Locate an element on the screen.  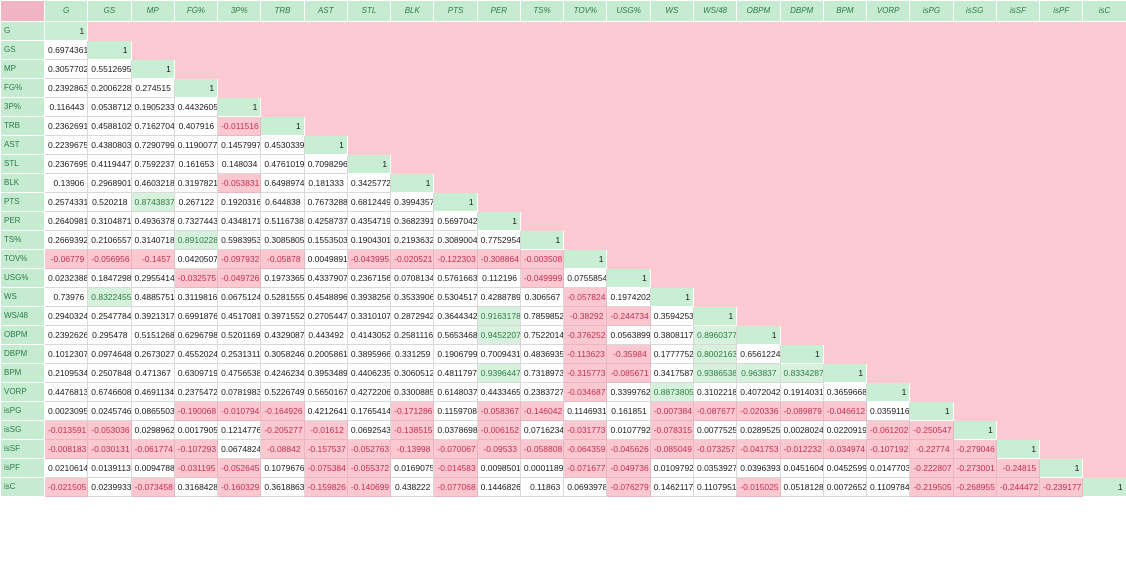
matrix-cell: -0.268955 is located at coordinates (974, 487).